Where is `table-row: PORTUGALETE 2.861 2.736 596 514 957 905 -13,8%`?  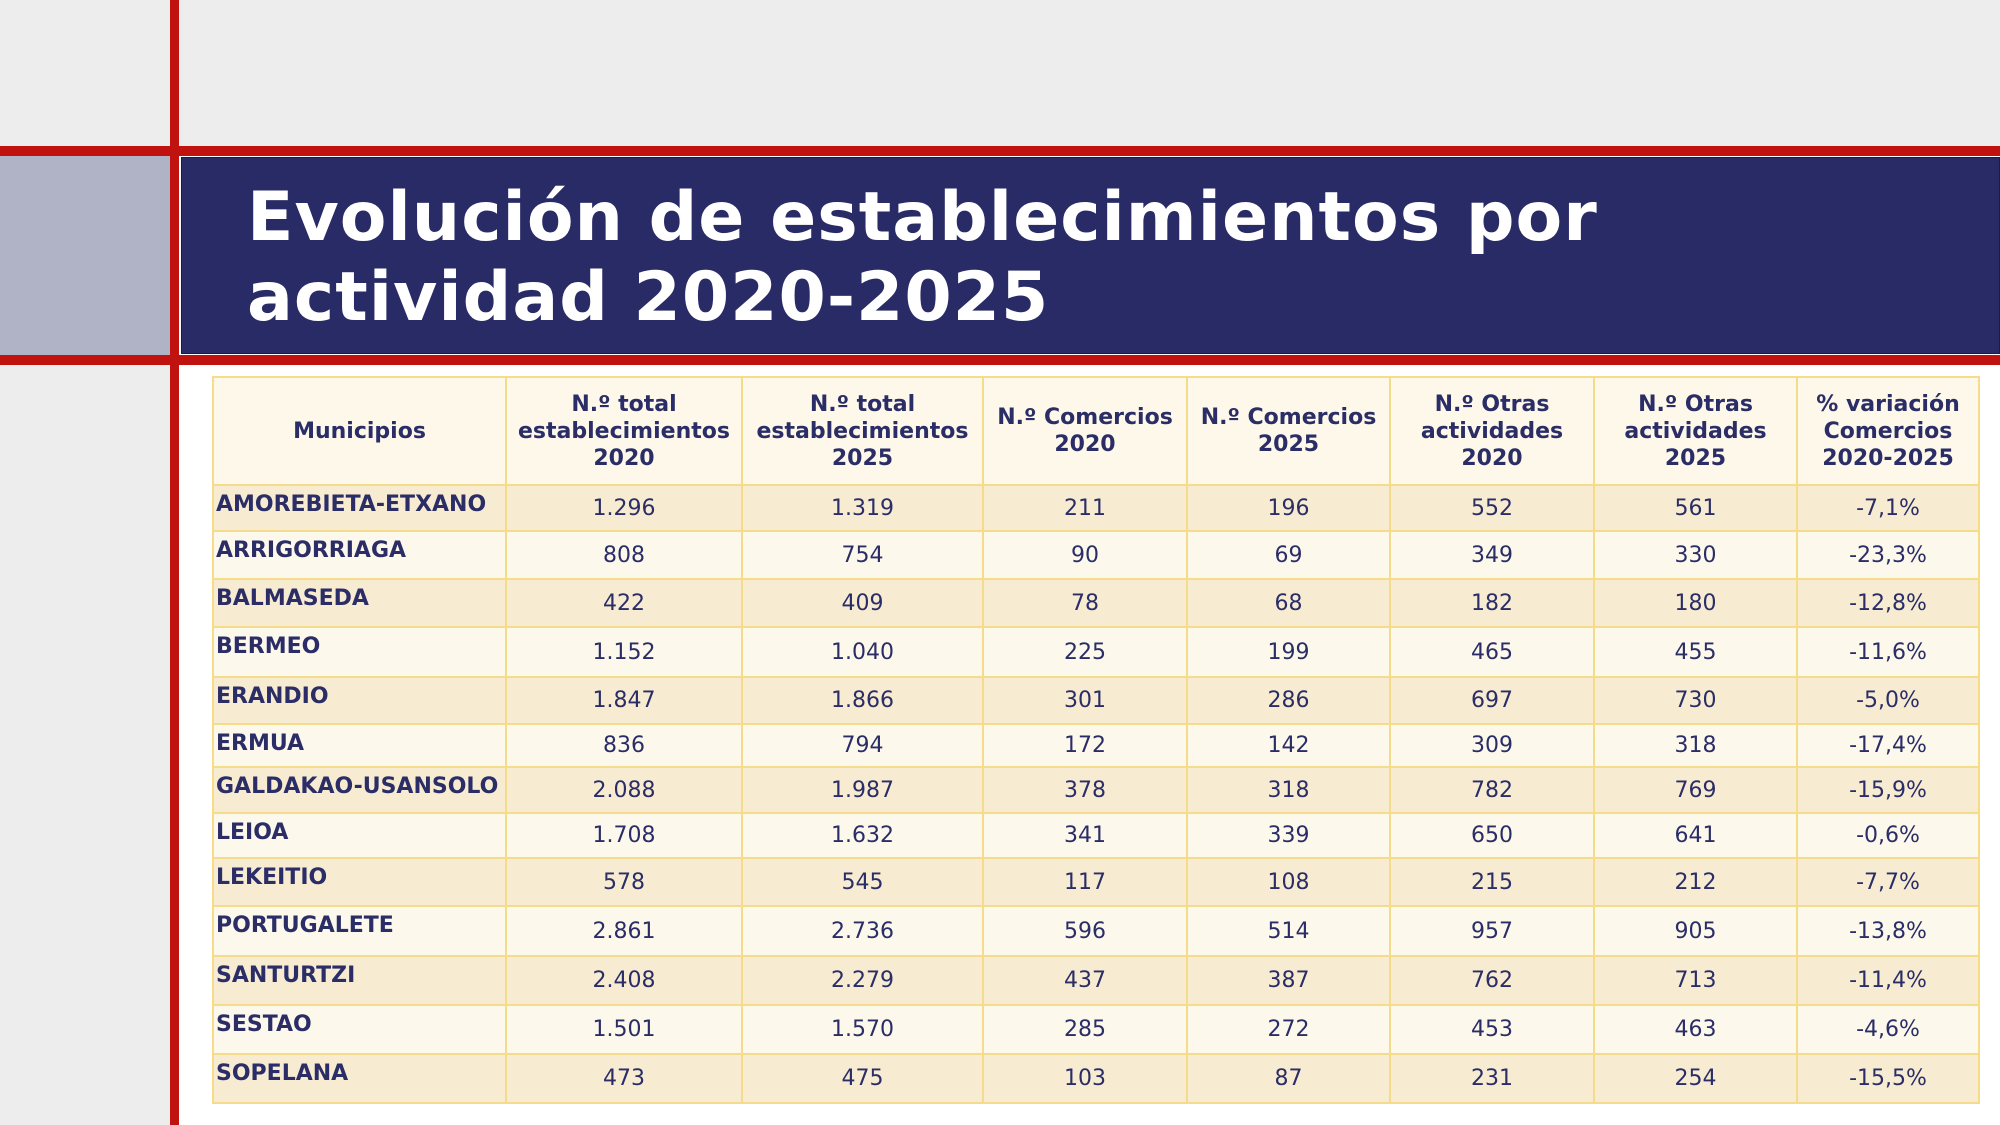
table-row: PORTUGALETE 2.861 2.736 596 514 957 905 -13,8% is located at coordinates (1096, 931).